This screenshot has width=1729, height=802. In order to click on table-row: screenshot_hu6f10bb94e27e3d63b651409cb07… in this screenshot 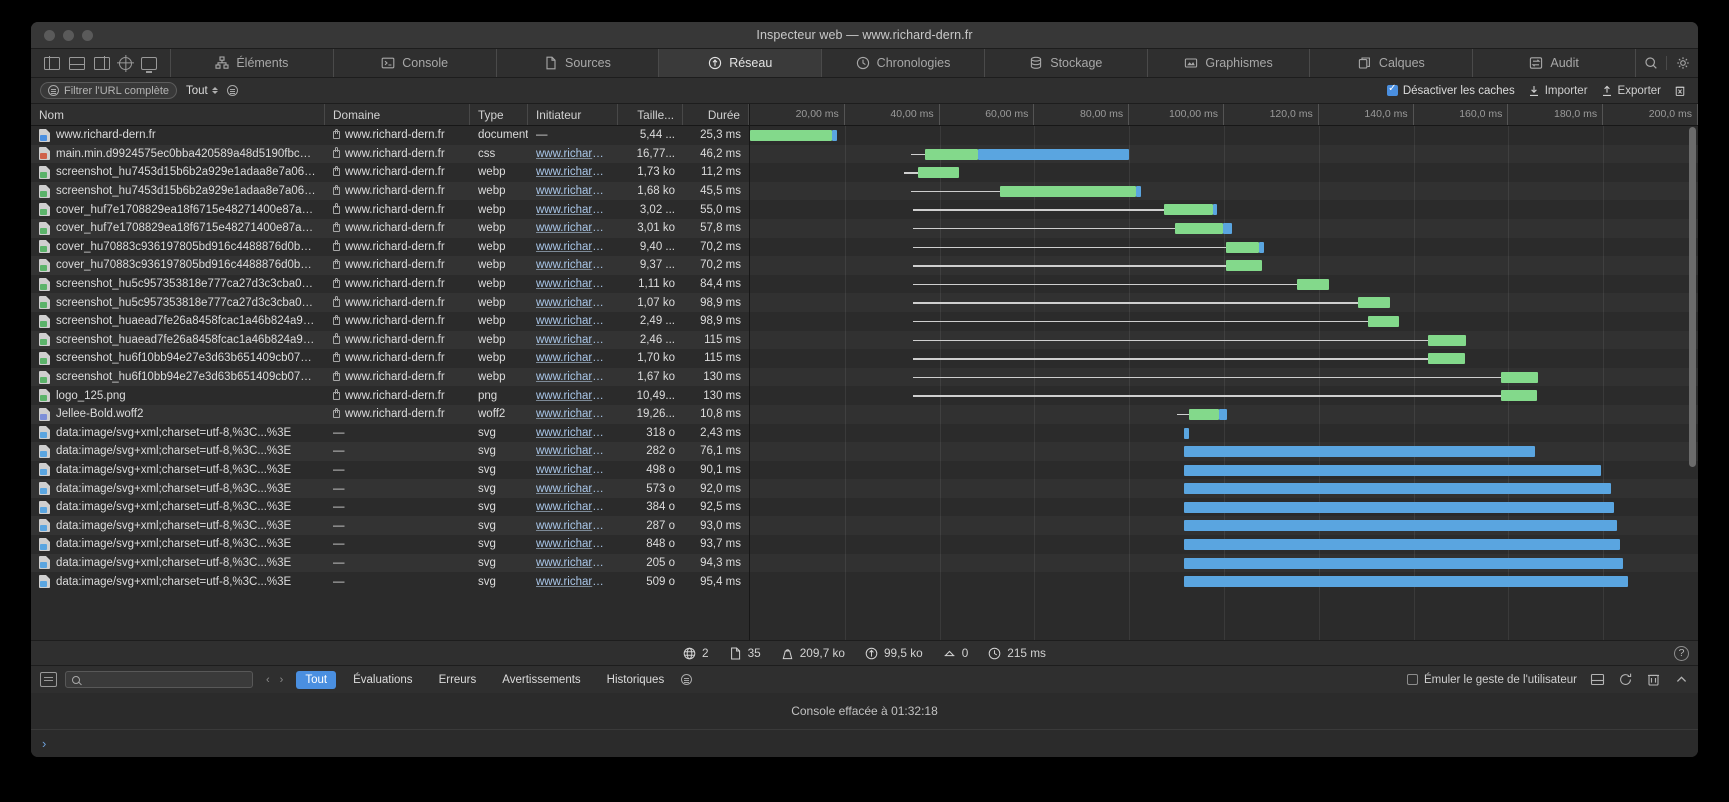, I will do `click(390, 358)`.